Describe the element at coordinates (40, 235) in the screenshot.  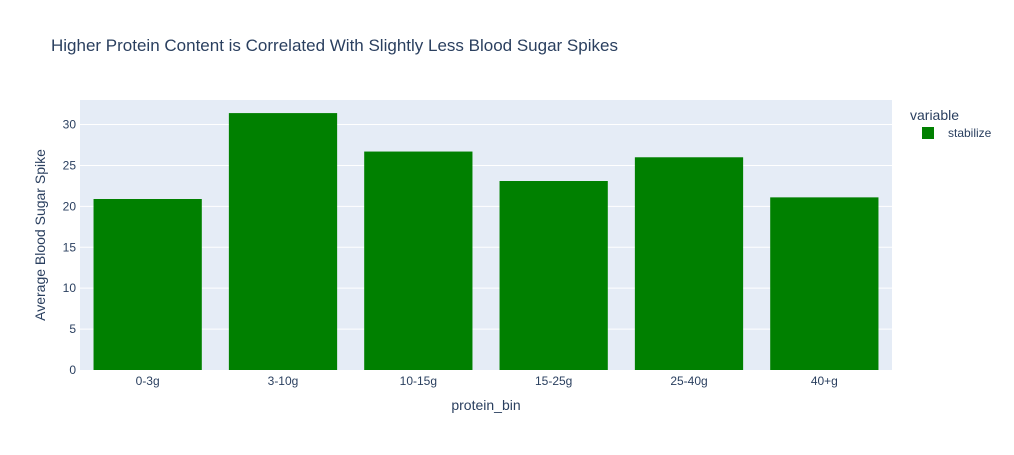
I see `y-axis-label: Average Blood Sugar Spike` at that location.